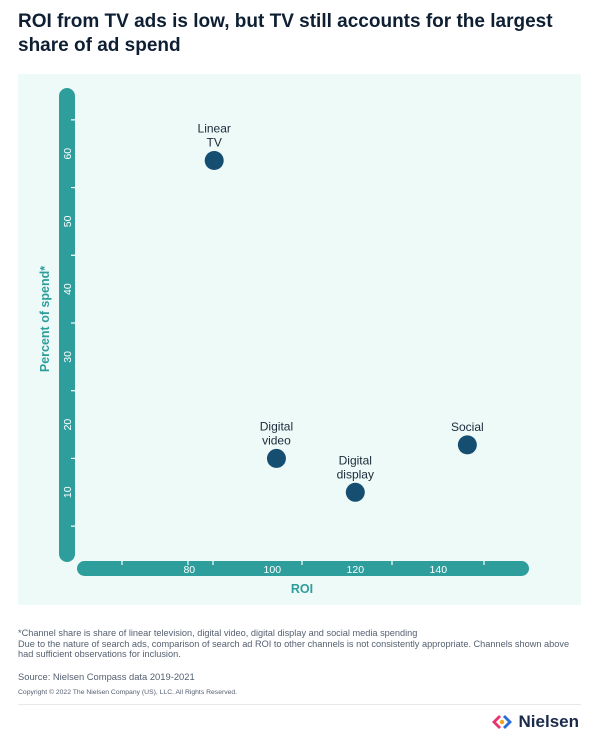 This screenshot has height=736, width=595. I want to click on source-note: Source: Nielsen Compass data 2019-2021, so click(106, 676).